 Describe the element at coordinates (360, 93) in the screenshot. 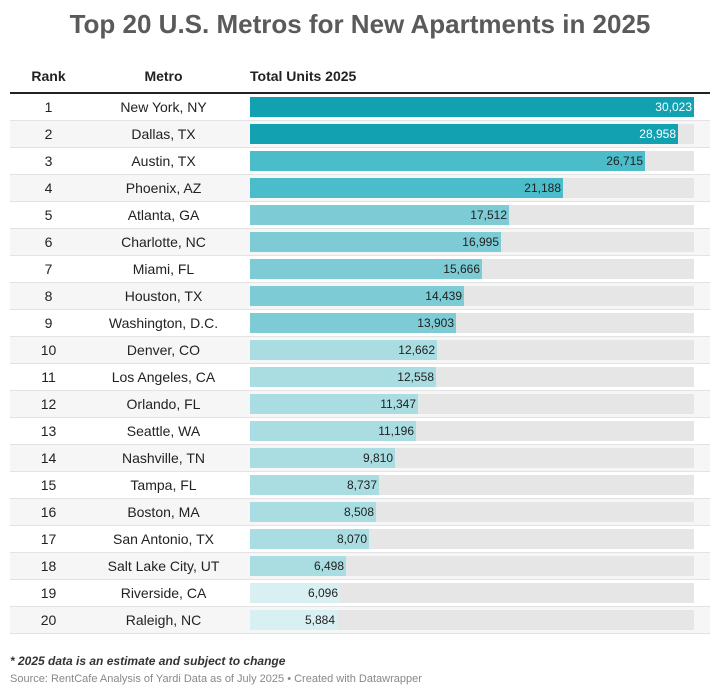

I see `header-divider` at that location.